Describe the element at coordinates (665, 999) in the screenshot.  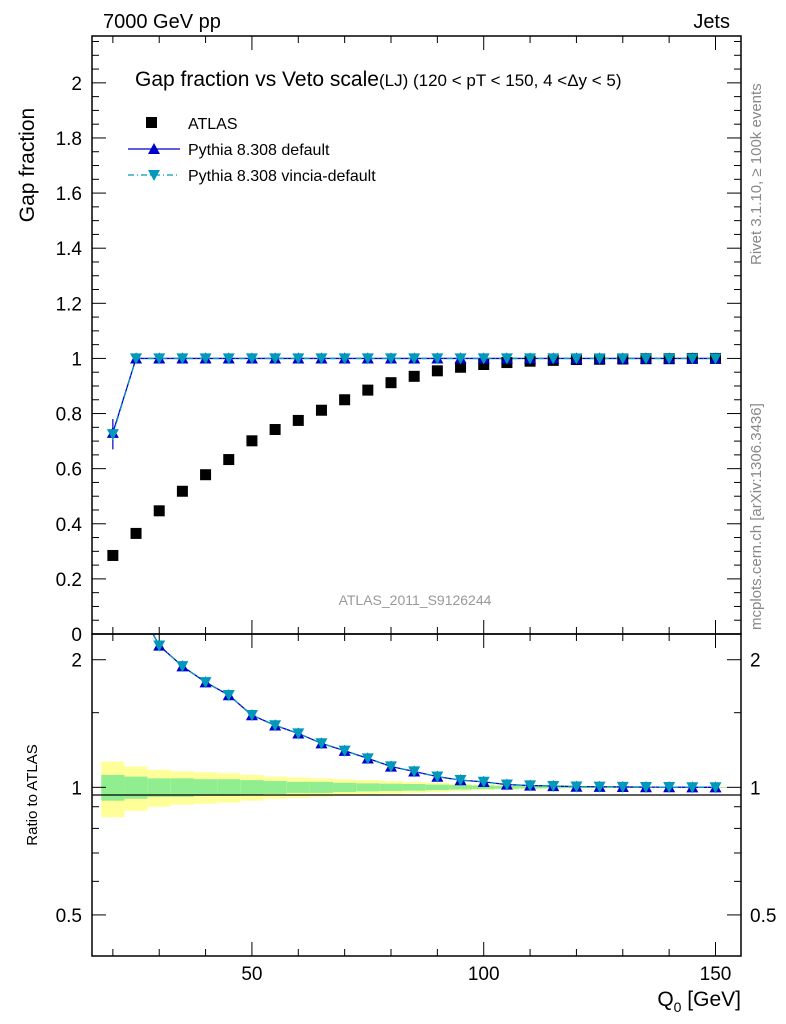
I see `x-label-main: Q` at that location.